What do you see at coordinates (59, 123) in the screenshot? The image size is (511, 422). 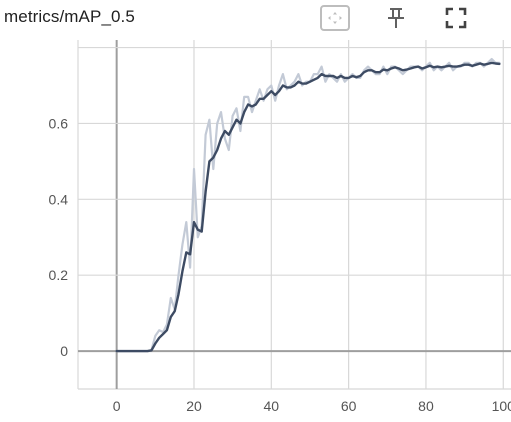 I see `y-tick-label: 0.6` at bounding box center [59, 123].